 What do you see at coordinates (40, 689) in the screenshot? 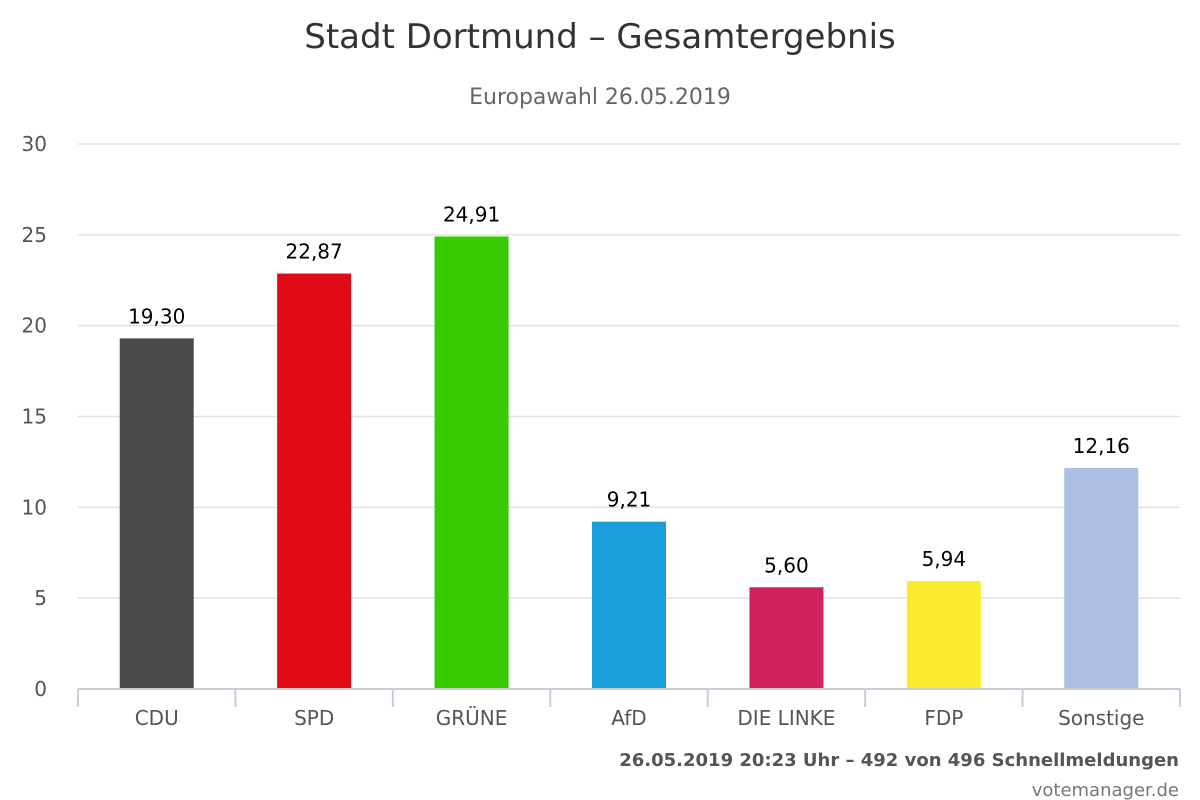
I see `y-tick-label: 0` at bounding box center [40, 689].